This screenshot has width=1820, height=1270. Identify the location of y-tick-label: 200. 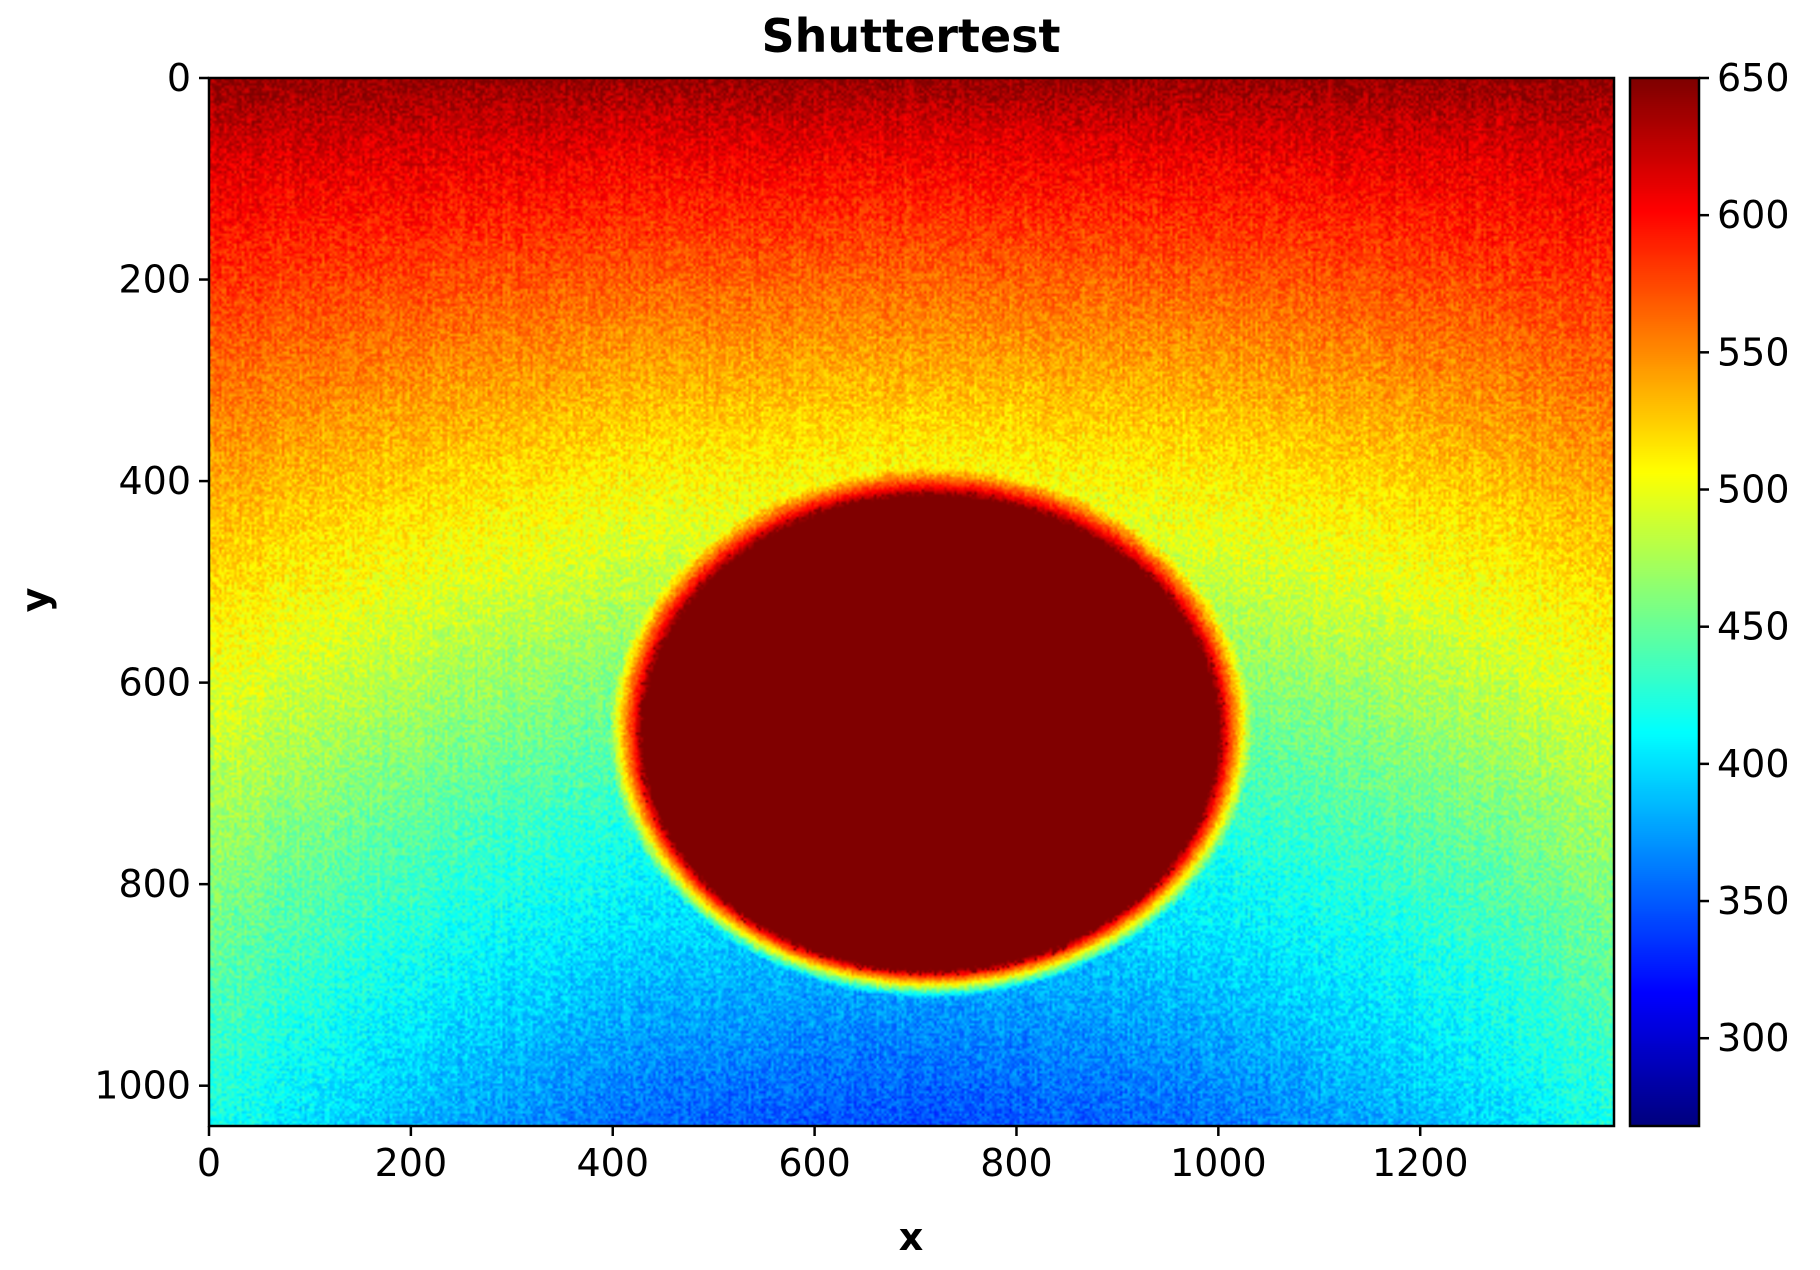
(154, 280).